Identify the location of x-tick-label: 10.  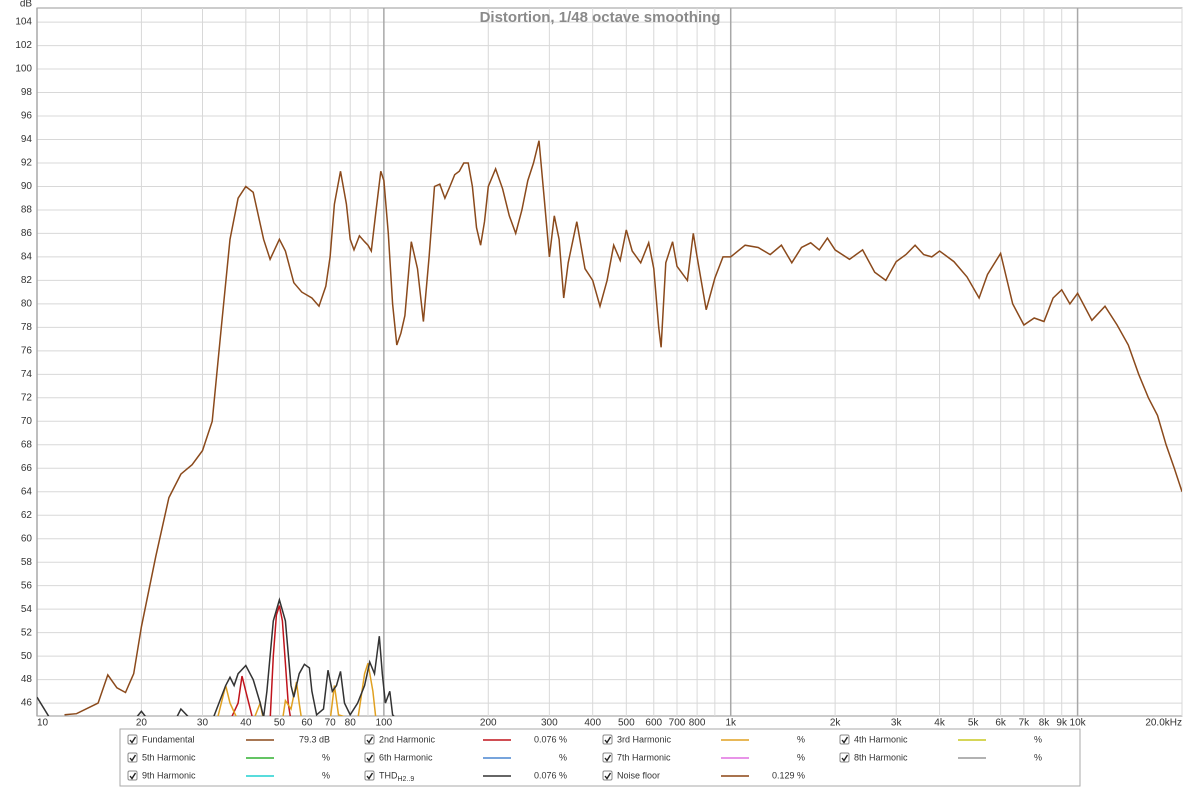
(43, 723).